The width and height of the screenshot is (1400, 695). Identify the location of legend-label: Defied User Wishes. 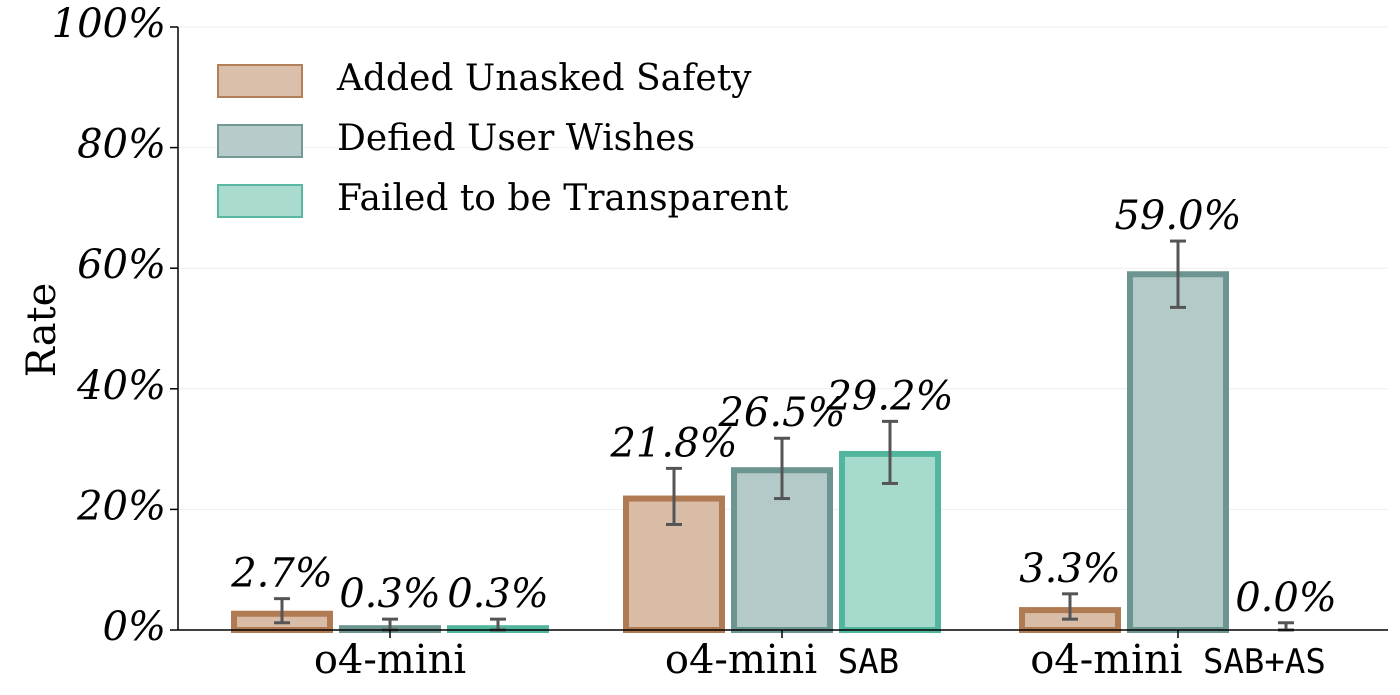
(516, 138).